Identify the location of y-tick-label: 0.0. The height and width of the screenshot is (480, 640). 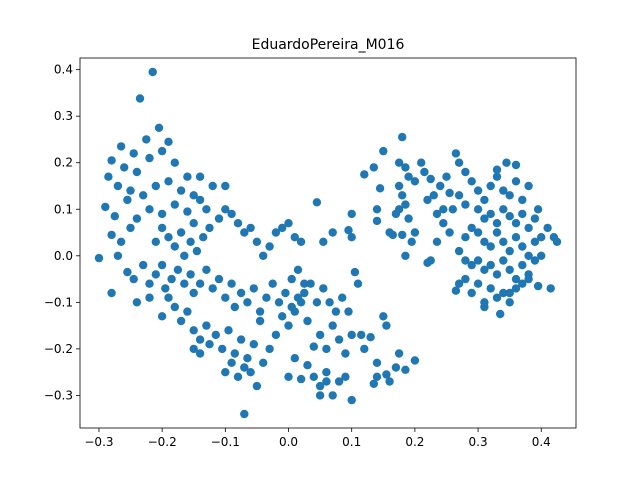
(63, 256).